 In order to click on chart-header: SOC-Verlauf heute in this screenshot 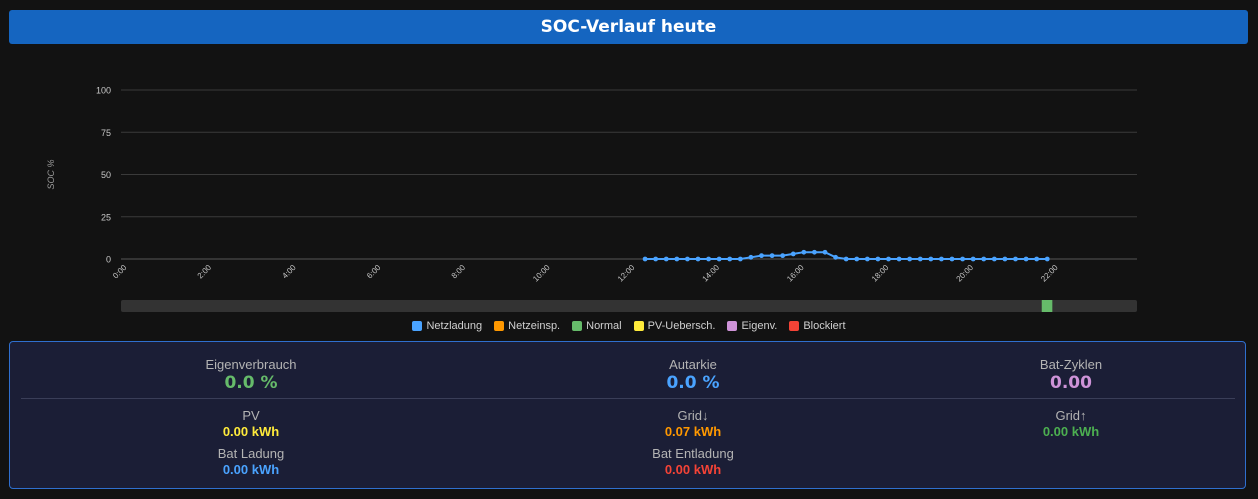, I will do `click(628, 27)`.